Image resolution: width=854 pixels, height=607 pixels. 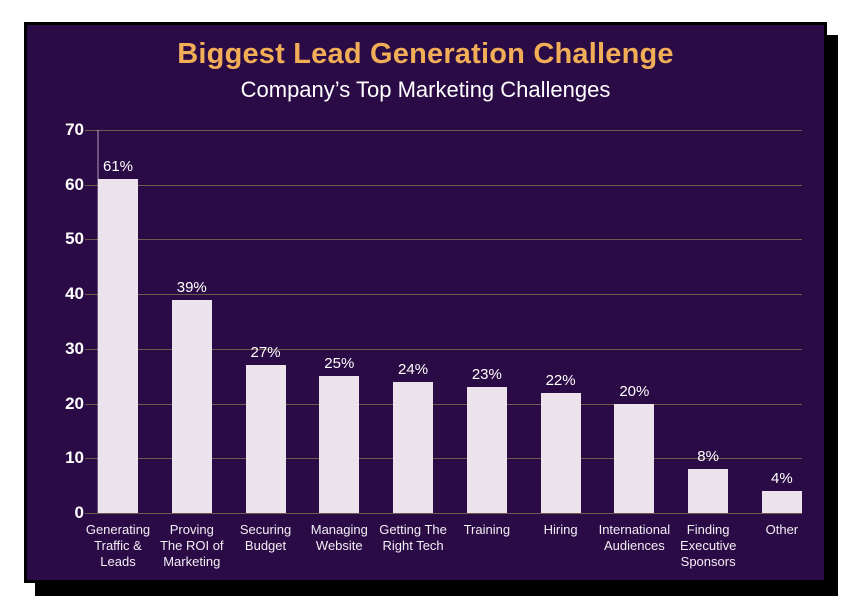 I want to click on bar-value-label: 39%, so click(x=191, y=287).